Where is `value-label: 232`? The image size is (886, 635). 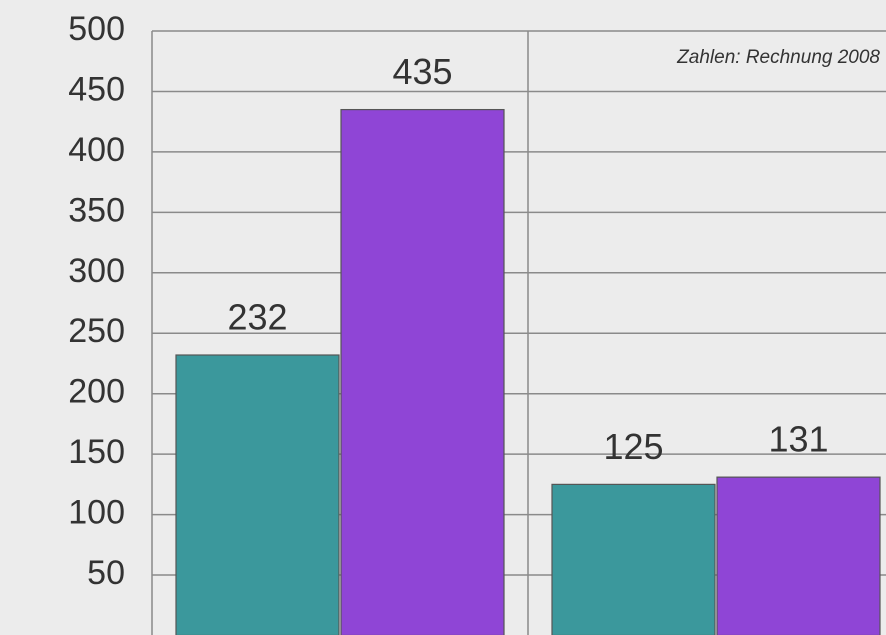 value-label: 232 is located at coordinates (257, 317).